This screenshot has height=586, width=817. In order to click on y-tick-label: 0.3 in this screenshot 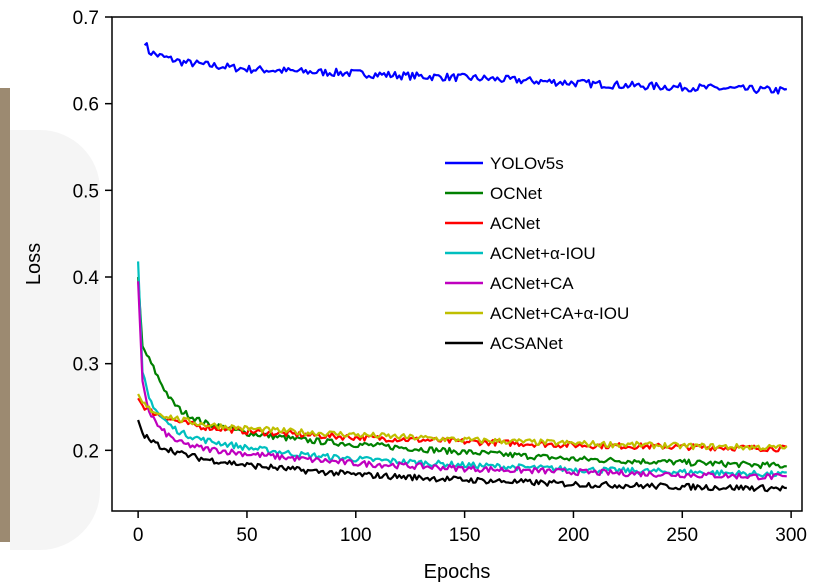, I will do `click(86, 365)`.